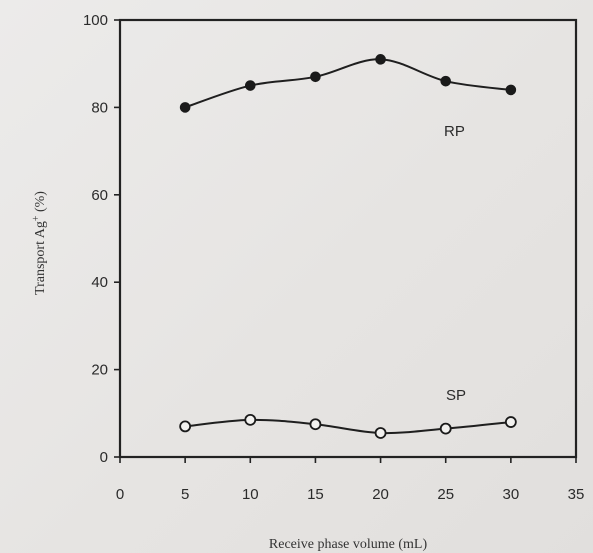 The width and height of the screenshot is (593, 553). Describe the element at coordinates (445, 494) in the screenshot. I see `x-tick-label-25: 25` at that location.